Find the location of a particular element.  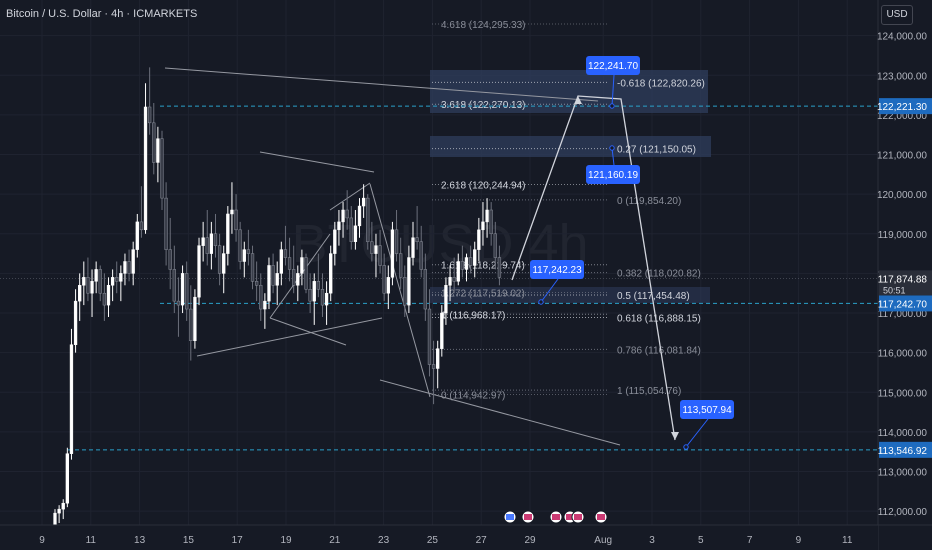

fib-right-label: 0.27 (121,150.05) is located at coordinates (656, 150).